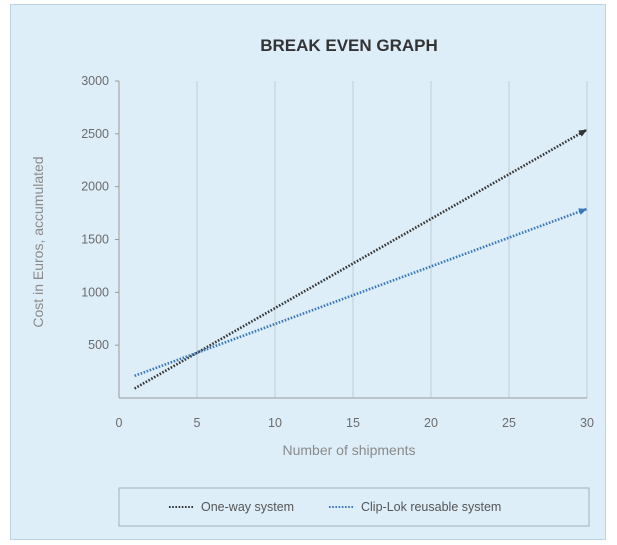 This screenshot has width=617, height=545. I want to click on series-arrowhead-clip-lok-reusable-system, so click(582, 211).